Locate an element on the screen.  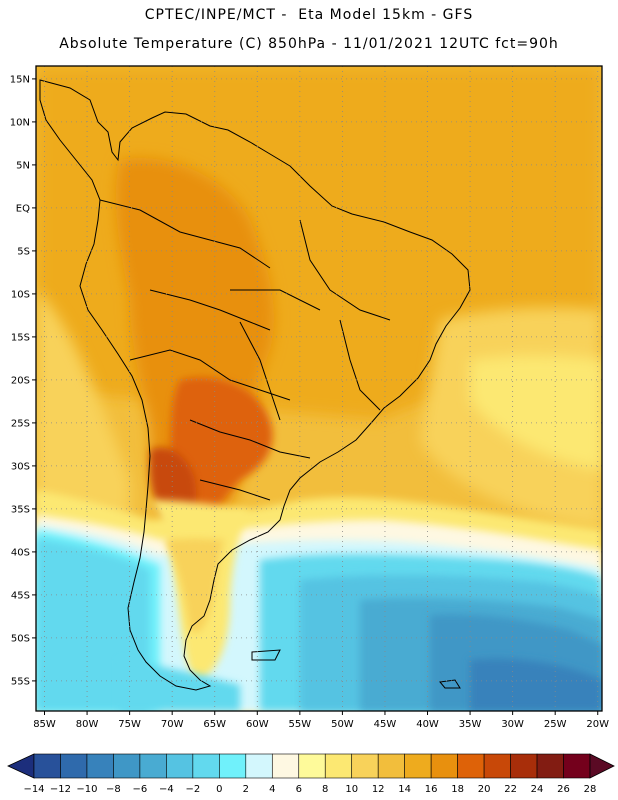
lat-label: 25S is located at coordinates (20, 423).